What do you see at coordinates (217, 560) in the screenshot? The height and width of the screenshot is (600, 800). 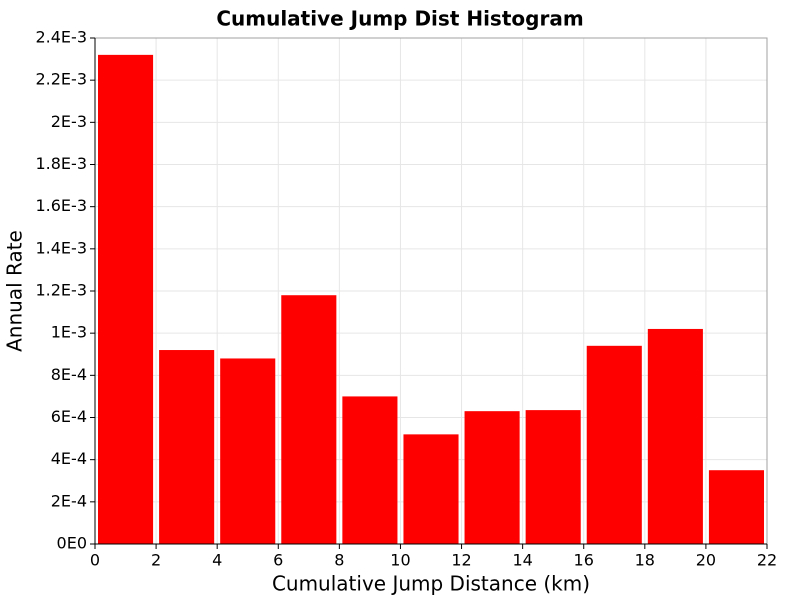 I see `x-tick-label: 4` at bounding box center [217, 560].